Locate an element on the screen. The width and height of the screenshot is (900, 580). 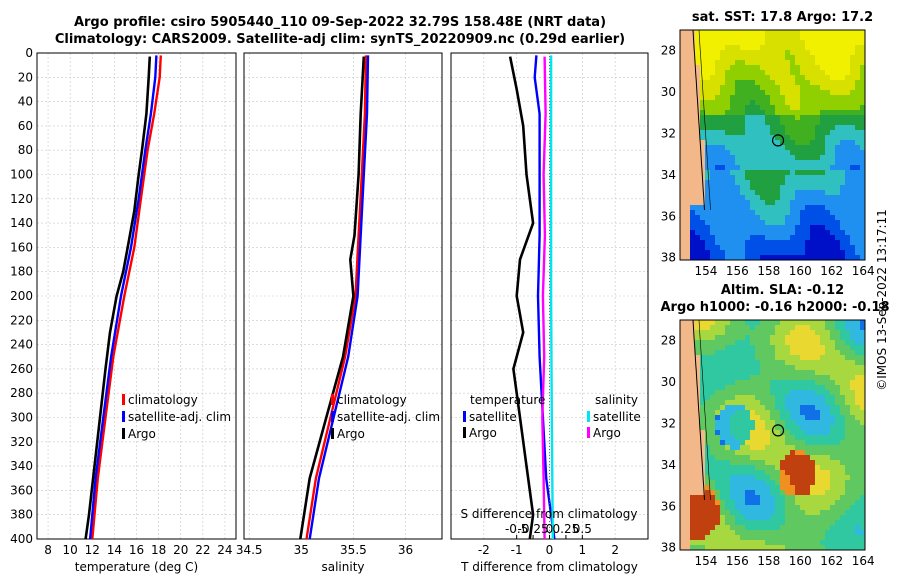
map-lon-tick-label: 154 is located at coordinates (705, 561).